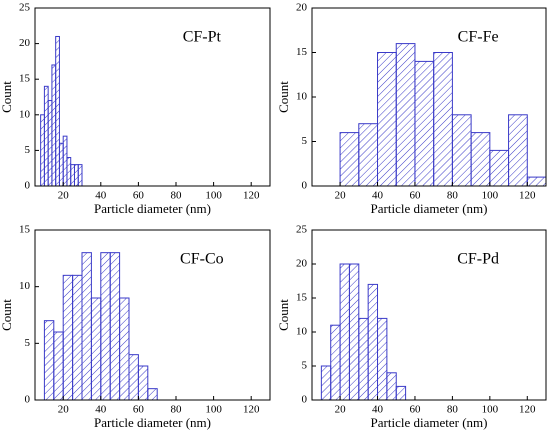 The width and height of the screenshot is (550, 434). I want to click on annotation: CF-Fe, so click(478, 37).